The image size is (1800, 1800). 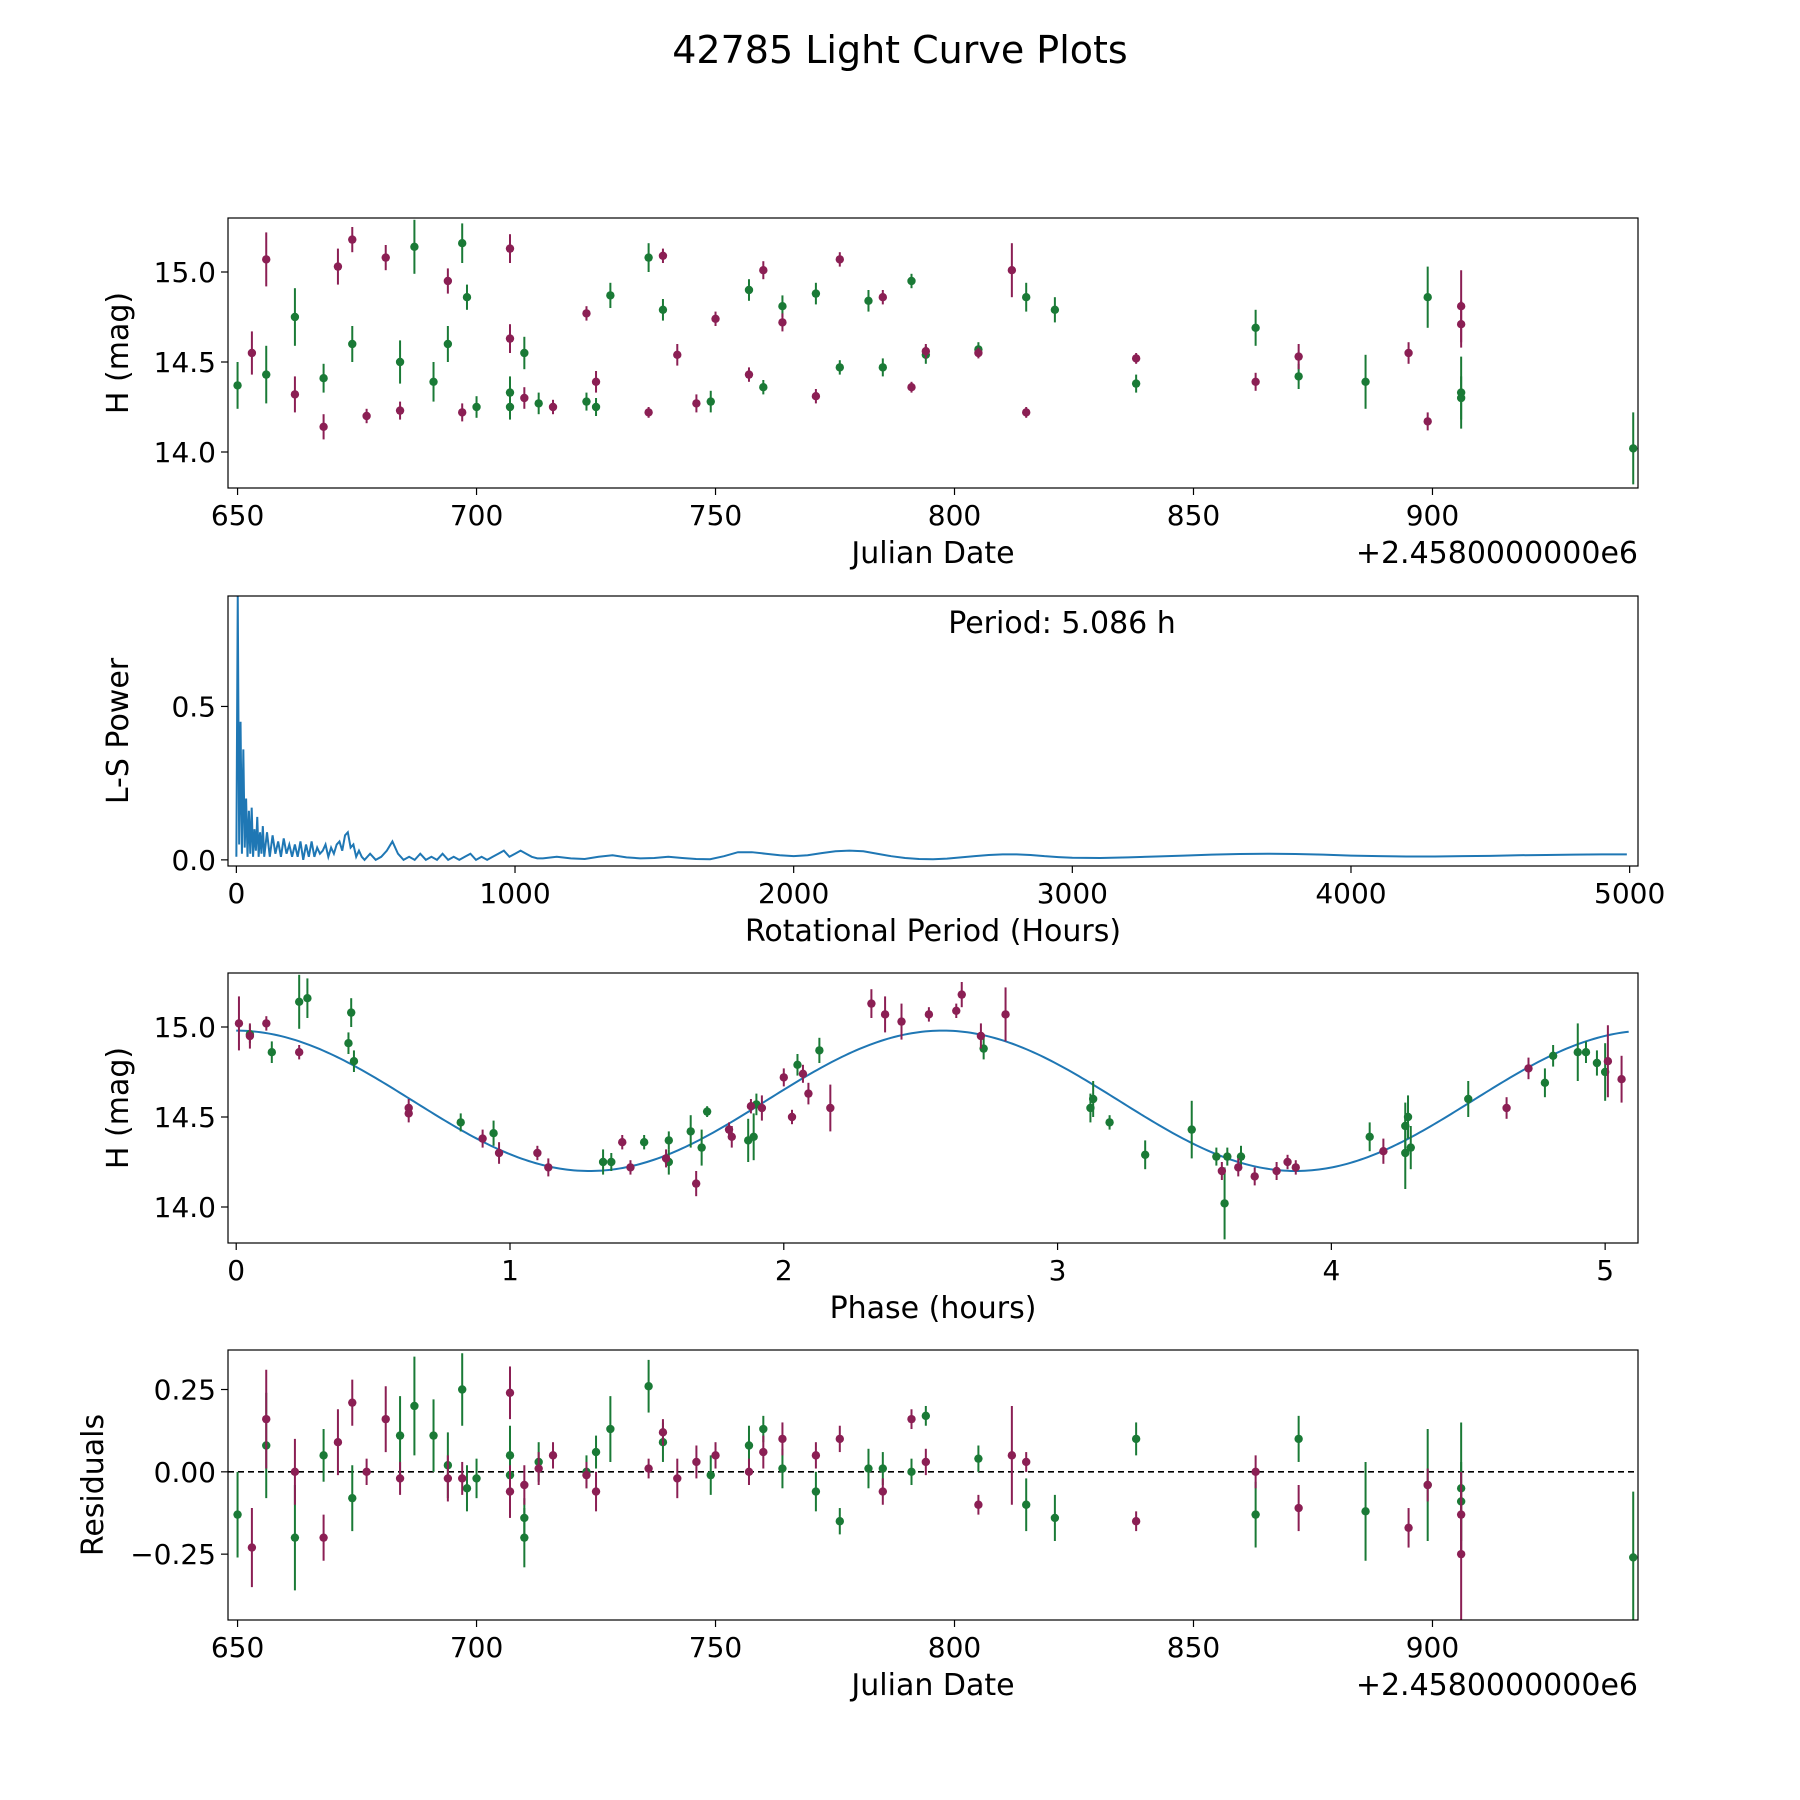 What do you see at coordinates (931, 1107) in the screenshot?
I see `phased-data` at bounding box center [931, 1107].